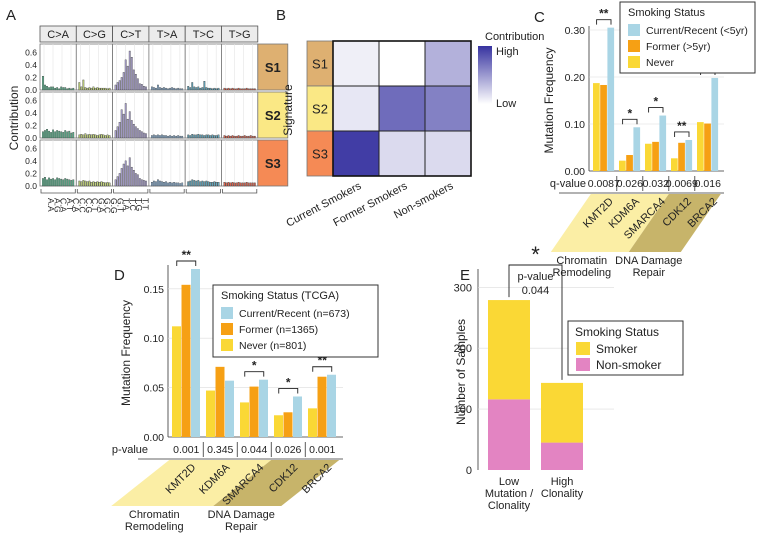  I want to click on legend-swatch-never, so click(634, 62).